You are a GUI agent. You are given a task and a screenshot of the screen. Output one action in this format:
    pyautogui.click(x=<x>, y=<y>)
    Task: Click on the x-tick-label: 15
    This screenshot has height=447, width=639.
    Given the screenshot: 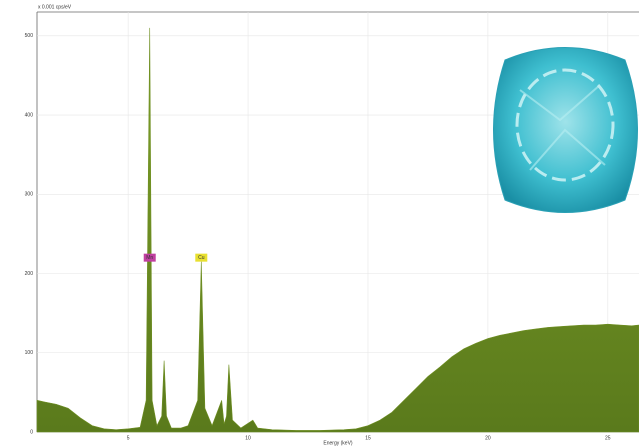 What is the action you would take?
    pyautogui.click(x=368, y=438)
    